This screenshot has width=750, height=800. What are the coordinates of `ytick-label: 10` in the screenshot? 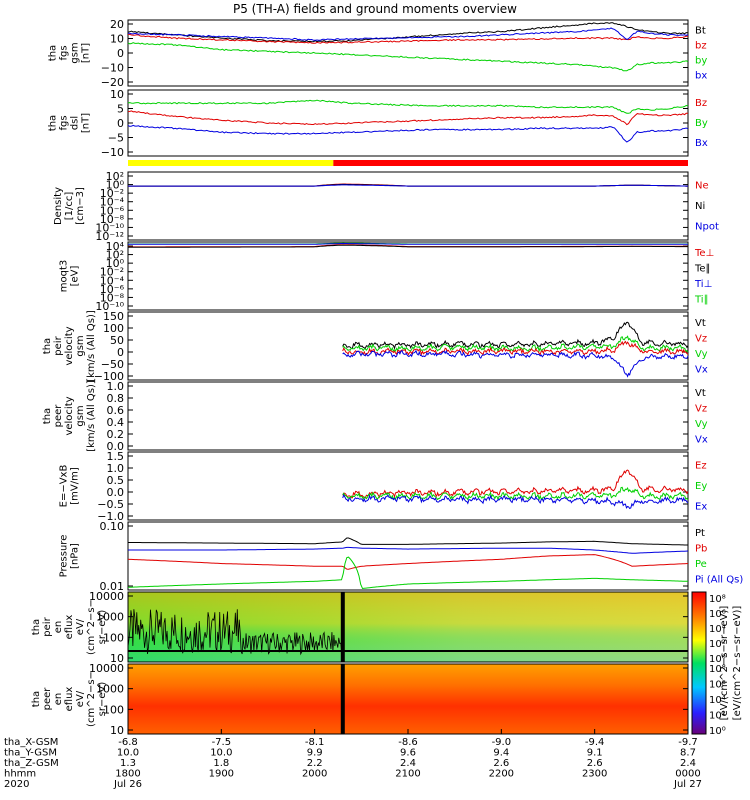 It's located at (117, 39).